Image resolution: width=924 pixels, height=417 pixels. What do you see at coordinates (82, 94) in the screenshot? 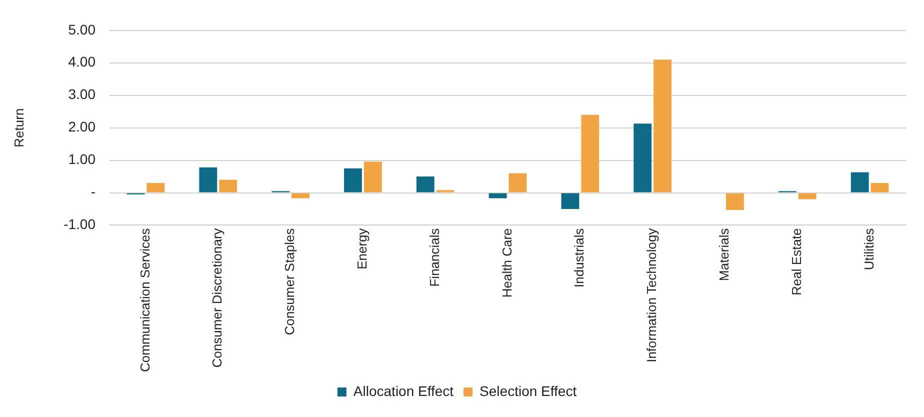
I see `y-tick-label: 3.00` at bounding box center [82, 94].